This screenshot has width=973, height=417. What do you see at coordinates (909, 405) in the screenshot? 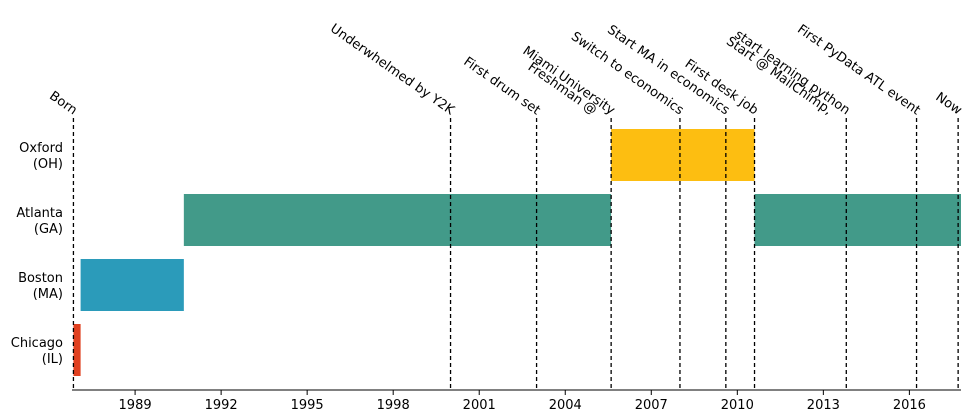
I see `x-tick-label-2016: 2016` at bounding box center [909, 405].